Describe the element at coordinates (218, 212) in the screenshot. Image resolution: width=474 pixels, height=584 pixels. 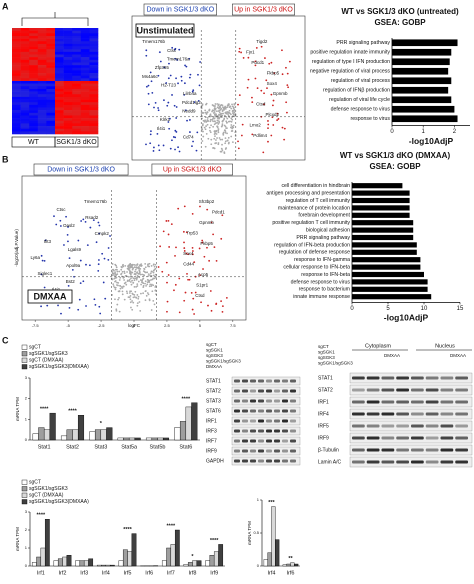
I see `gene-label: Pdcd1` at that location.